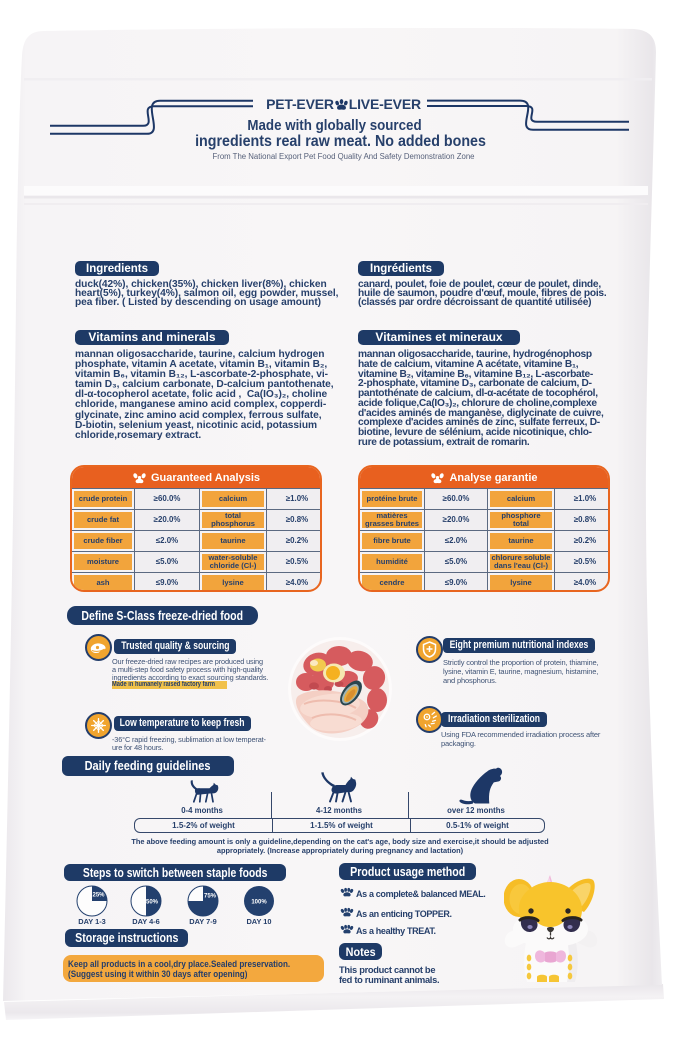 This screenshot has height=1039, width=679. Describe the element at coordinates (152, 903) in the screenshot. I see `svg-text: 50%` at that location.